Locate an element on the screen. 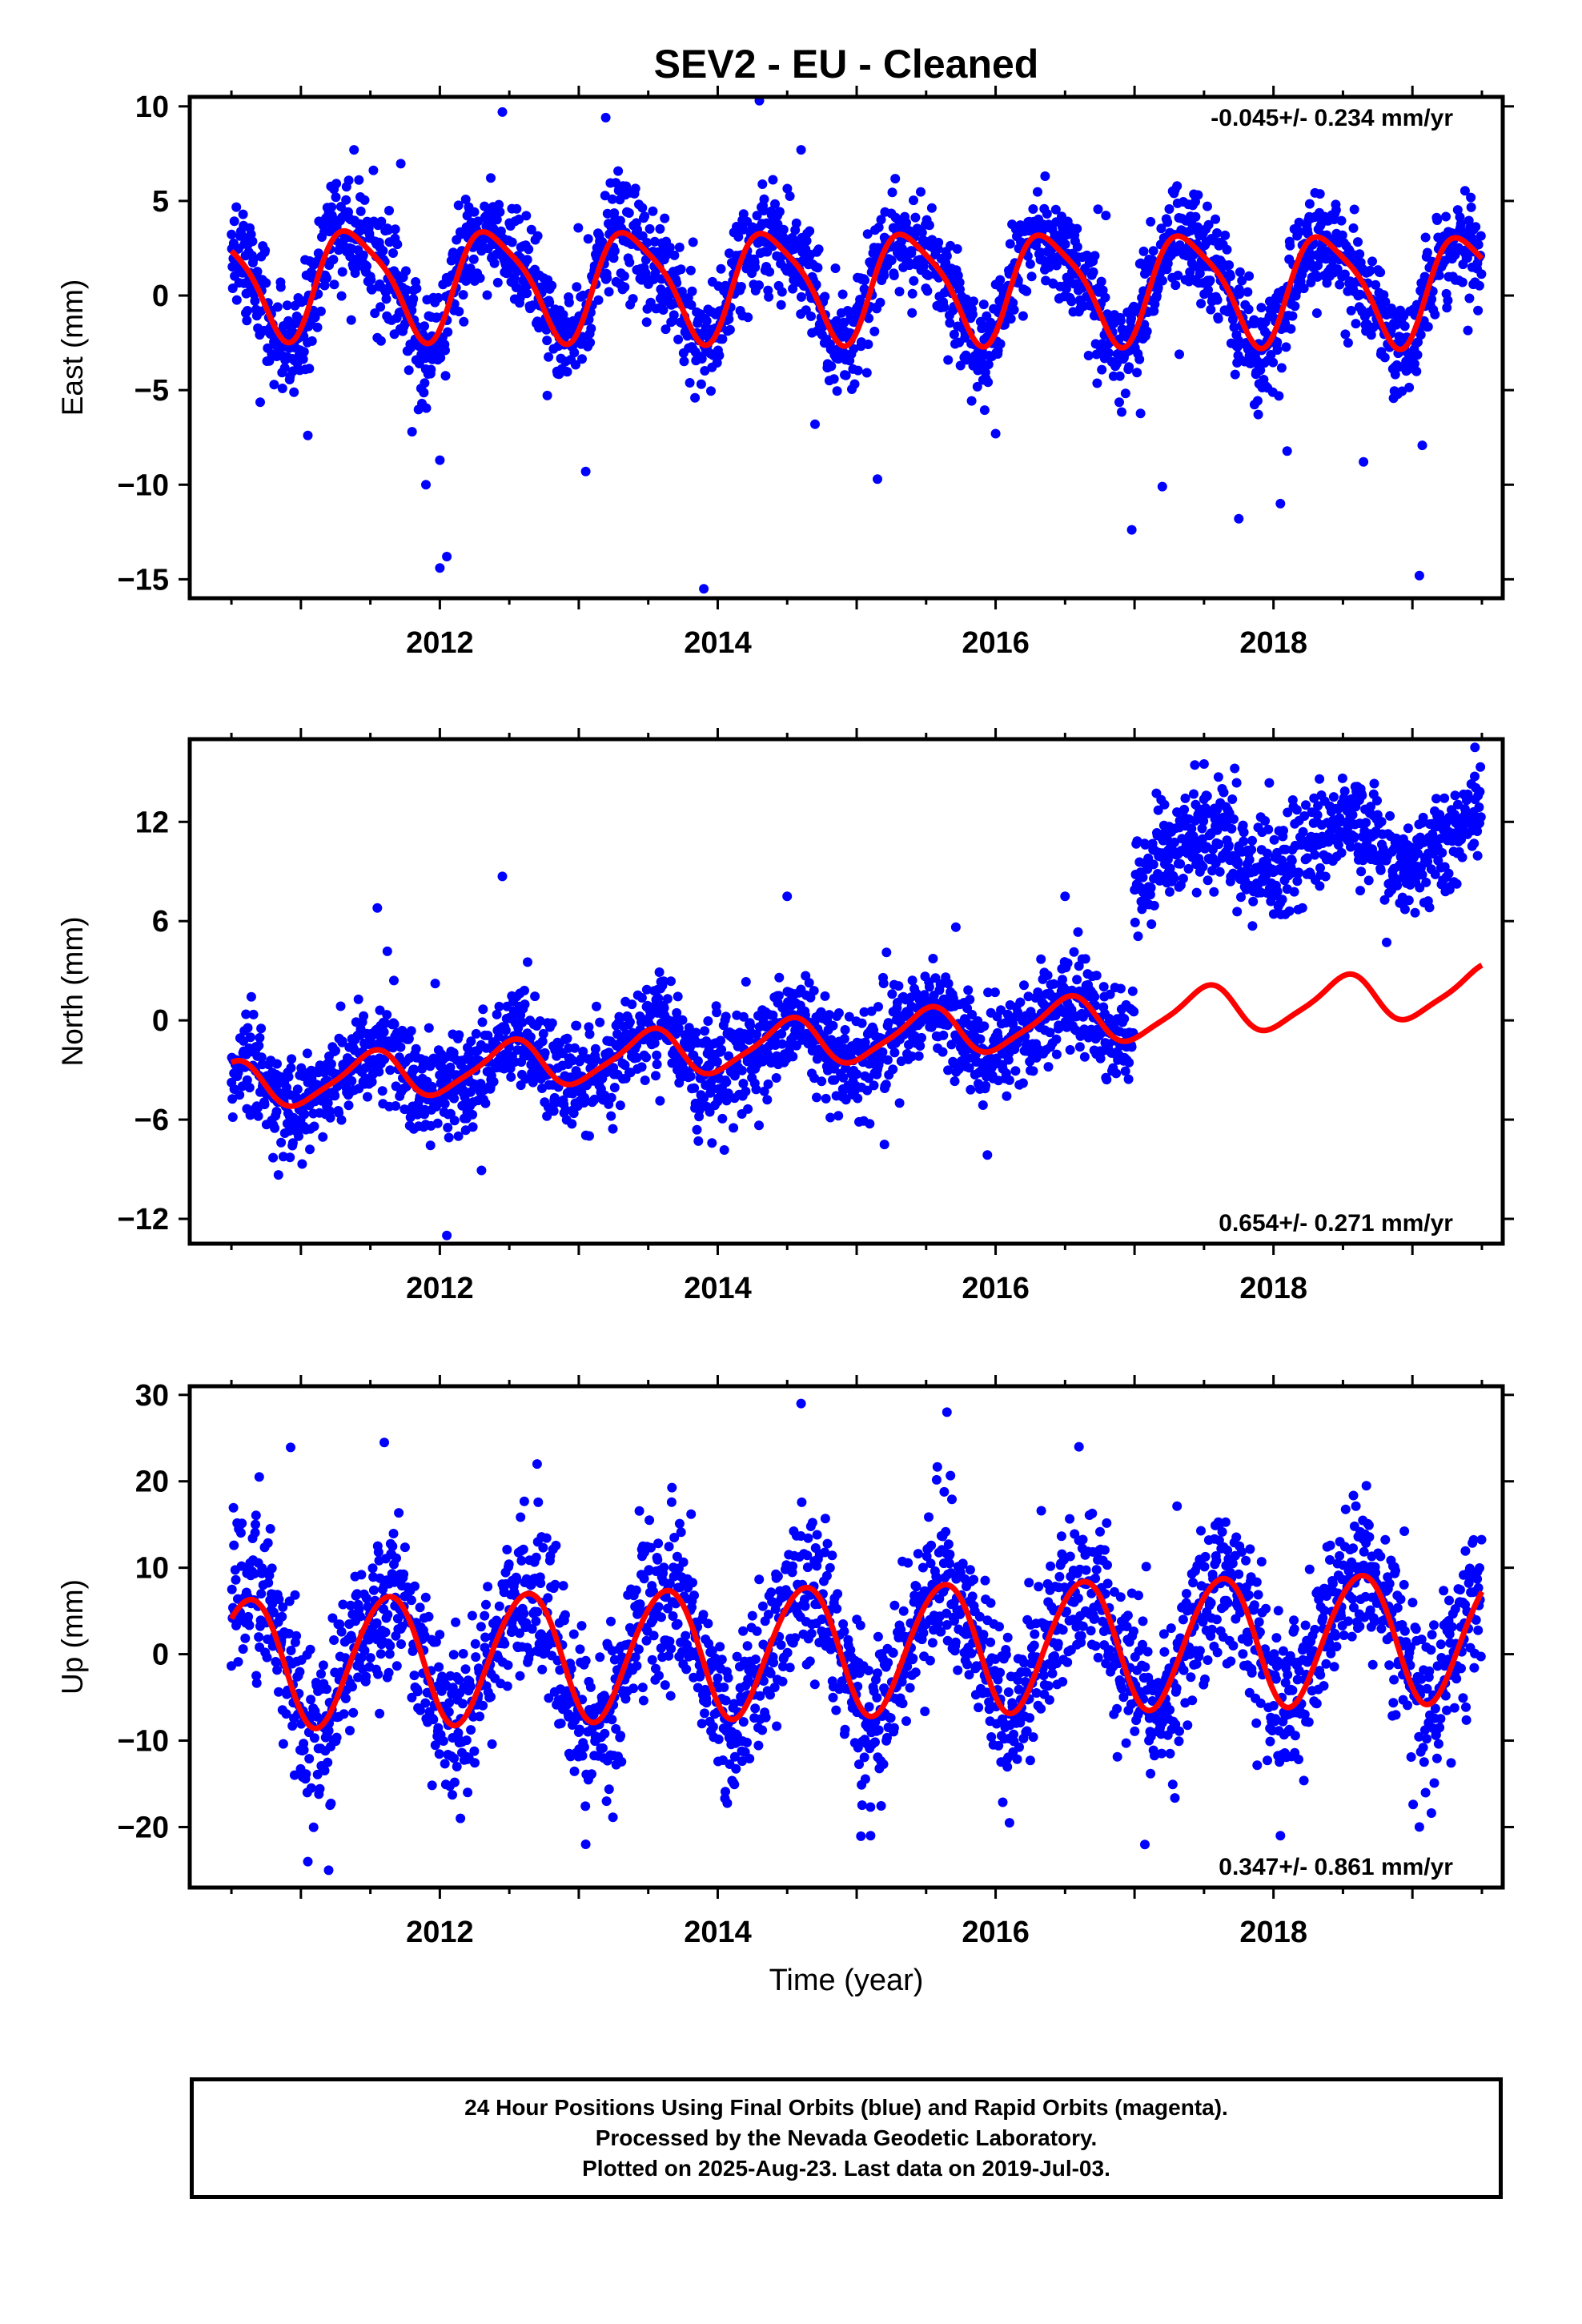 This screenshot has height=2324, width=1582. east-rate-label: -0.045+/- 0.234 mm/yr is located at coordinates (1332, 118).